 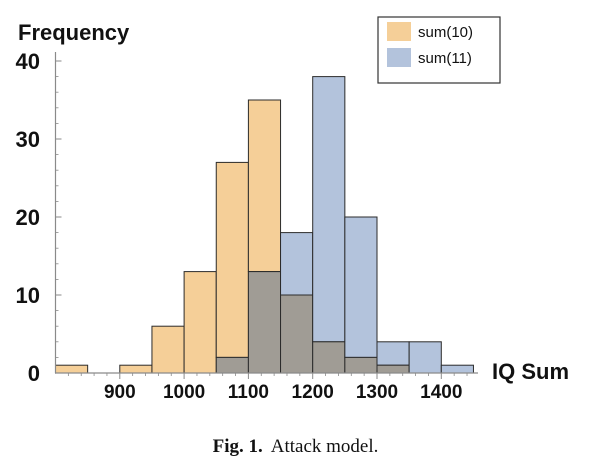 What do you see at coordinates (313, 392) in the screenshot?
I see `x-tick-label-1200: 1200` at bounding box center [313, 392].